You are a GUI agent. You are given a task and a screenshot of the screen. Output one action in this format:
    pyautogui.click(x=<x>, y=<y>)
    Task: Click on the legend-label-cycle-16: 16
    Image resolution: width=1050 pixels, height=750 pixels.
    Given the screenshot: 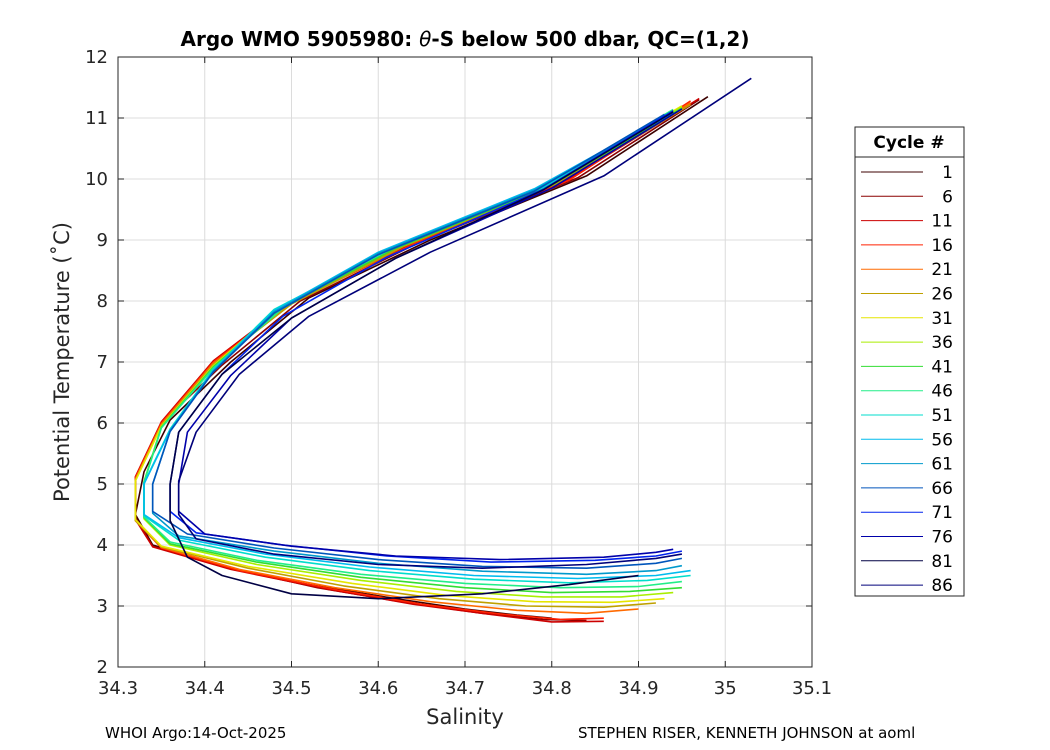 What is the action you would take?
    pyautogui.click(x=942, y=246)
    